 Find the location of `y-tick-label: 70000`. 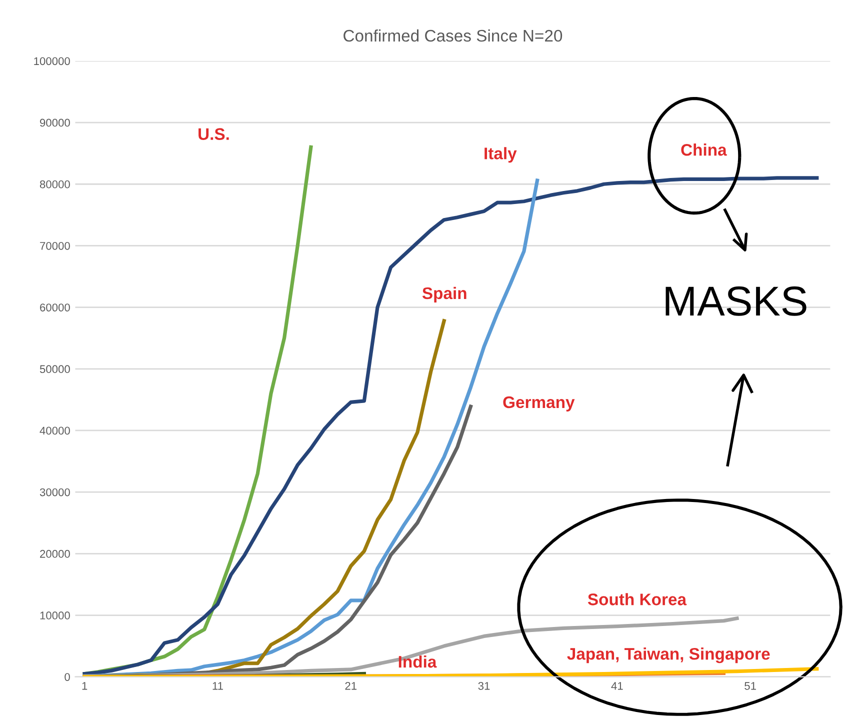

y-tick-label: 70000 is located at coordinates (55, 246).